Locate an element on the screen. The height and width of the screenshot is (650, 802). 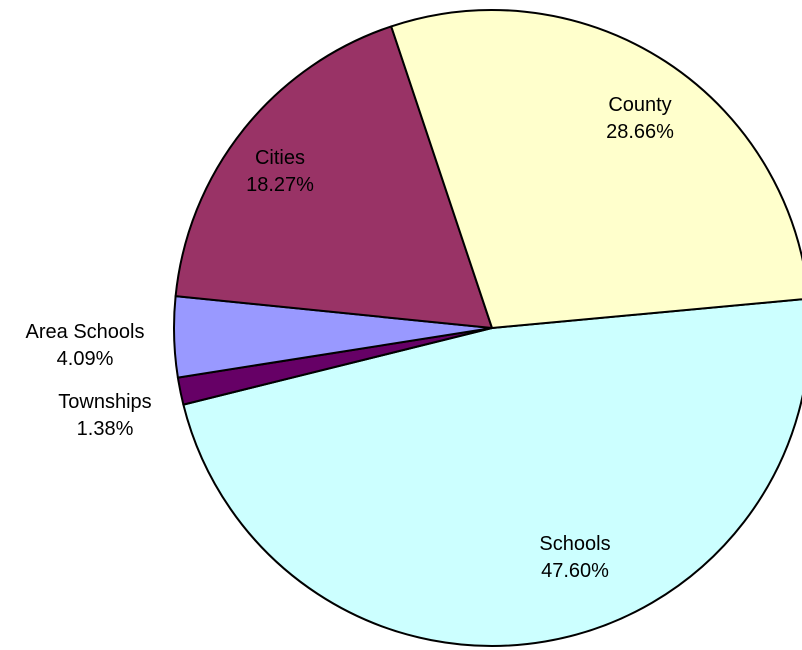
slice-label-schools: Schools is located at coordinates (574, 544).